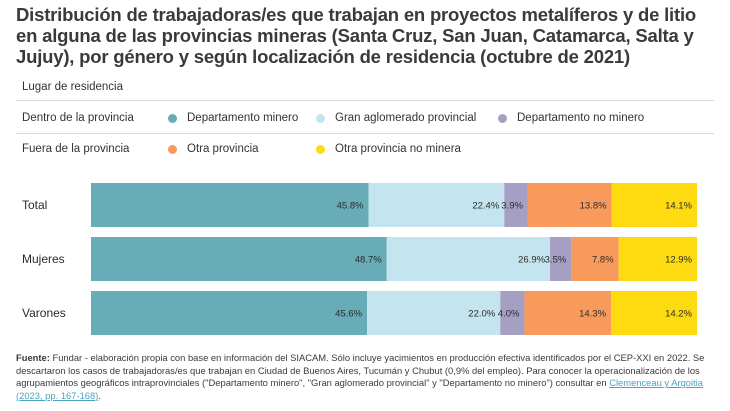 Image resolution: width=730 pixels, height=411 pixels. What do you see at coordinates (76, 149) in the screenshot?
I see `legend-group-label: Fuera de la provincia` at bounding box center [76, 149].